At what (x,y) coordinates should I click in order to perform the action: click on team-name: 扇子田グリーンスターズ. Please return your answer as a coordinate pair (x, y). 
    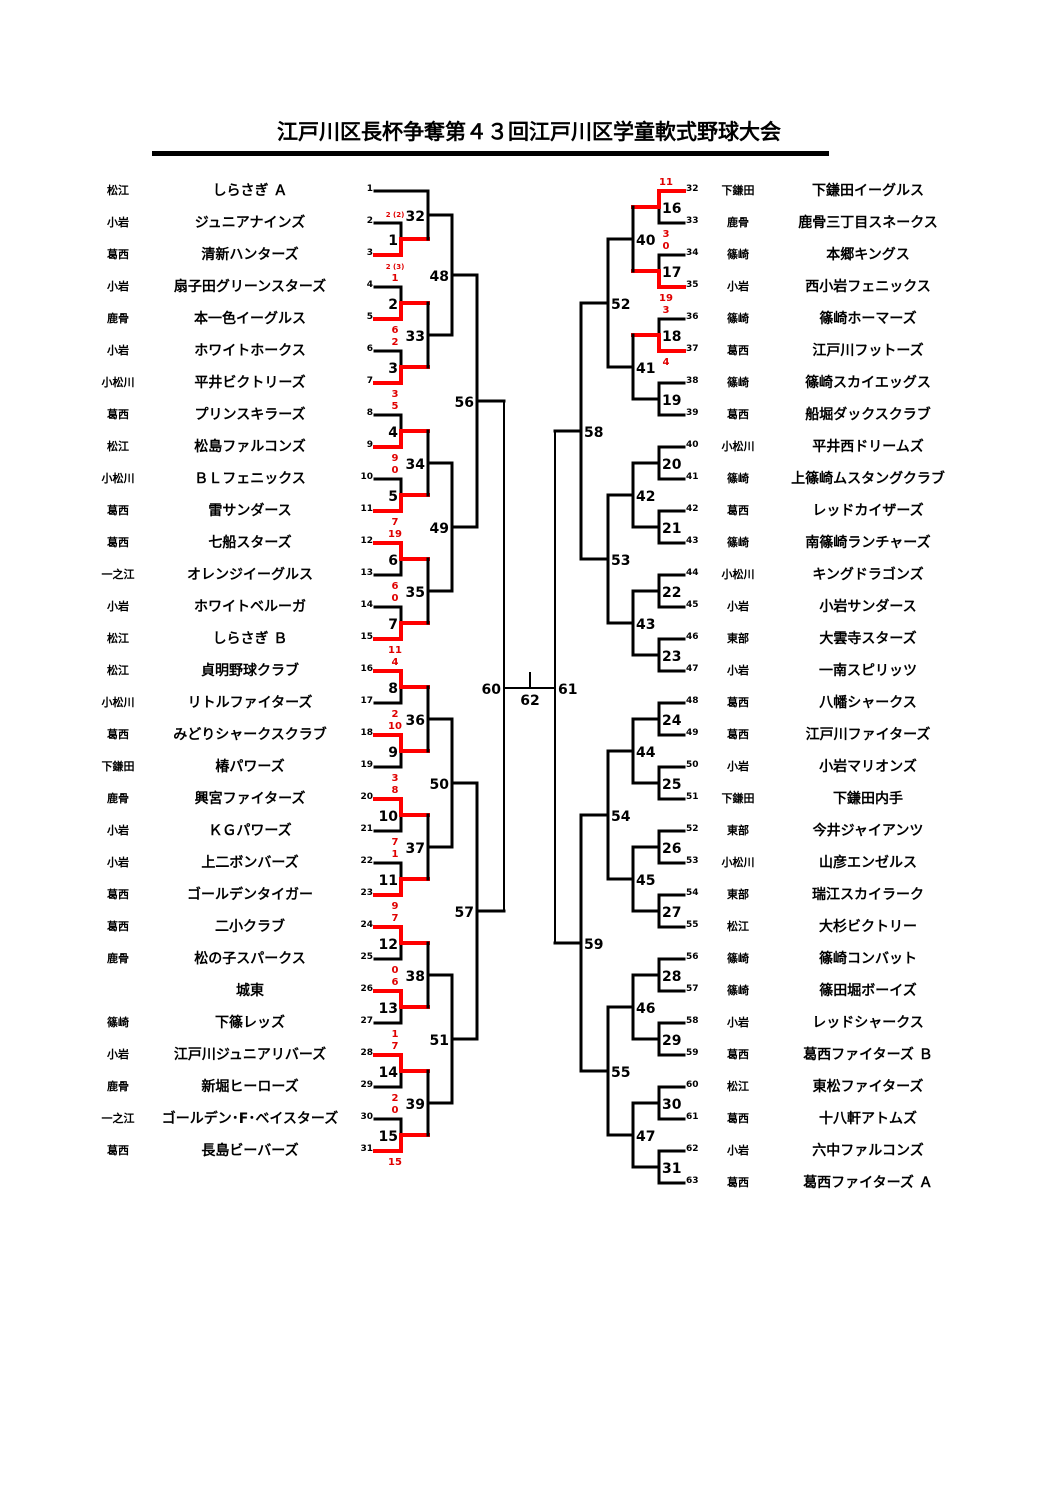
    Looking at the image, I should click on (250, 287).